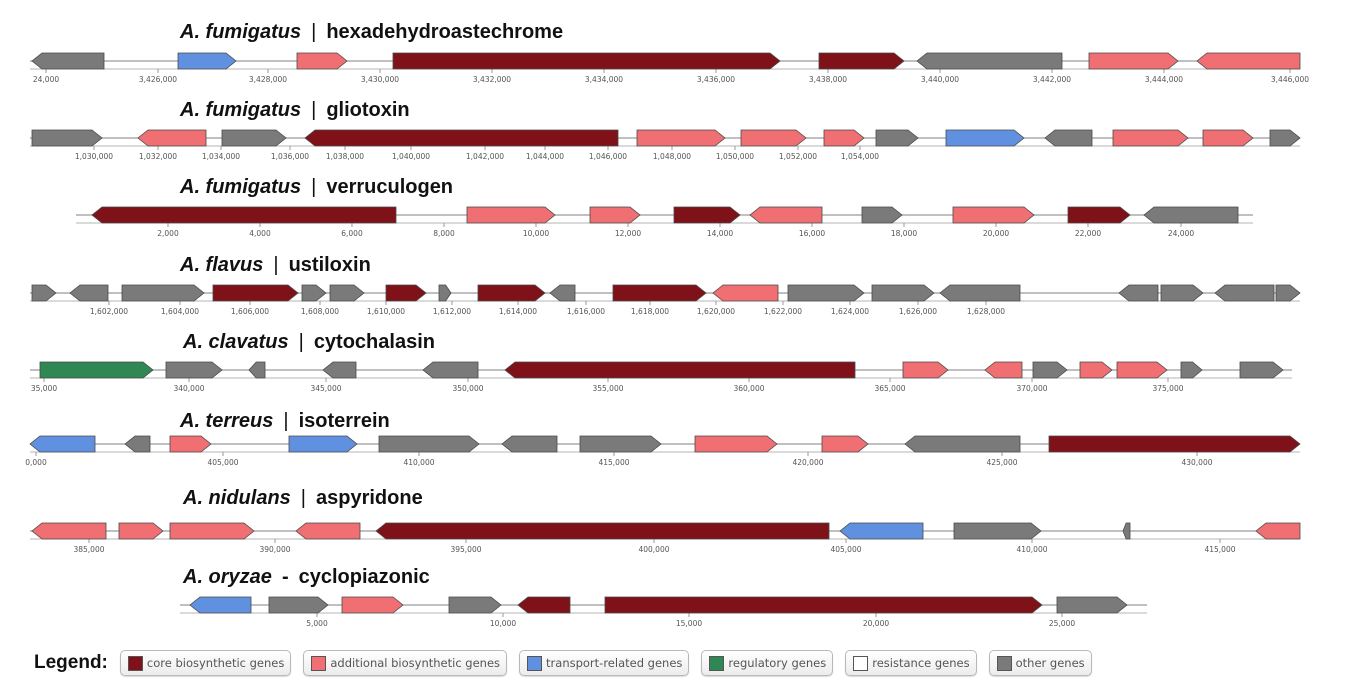  I want to click on legend-item-core: core biosynthetic genes, so click(205, 663).